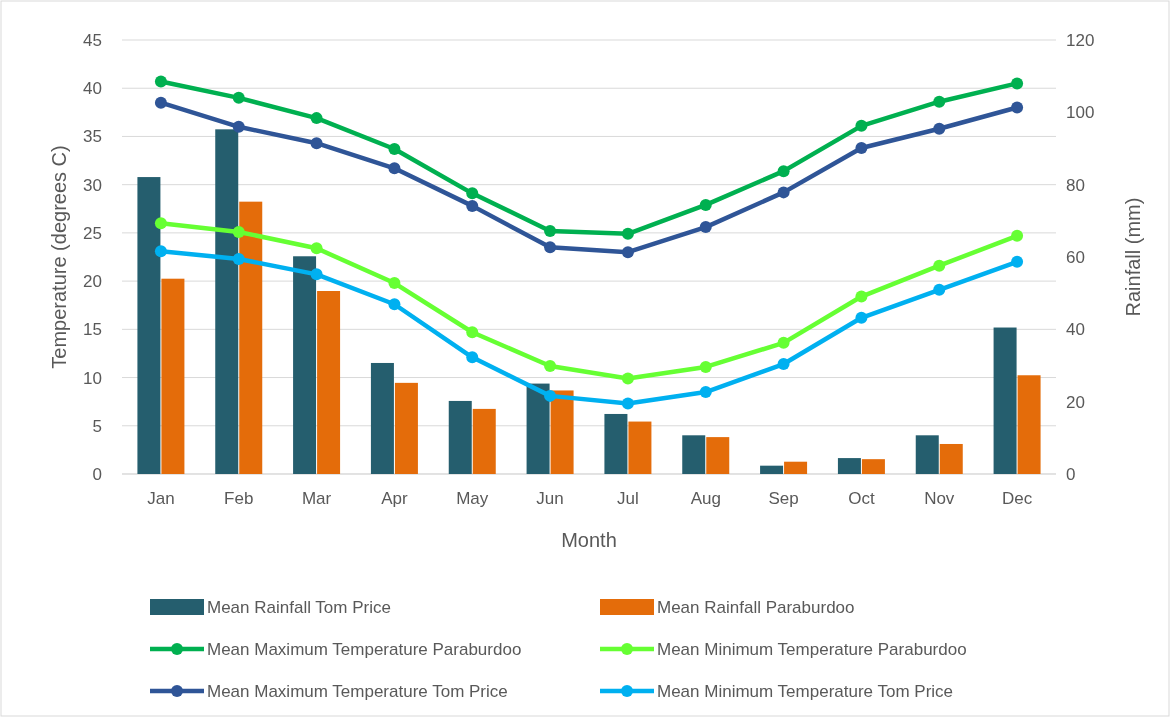 This screenshot has height=717, width=1170. I want to click on legend-label: Mean Minimum Temperature Tom Price, so click(805, 691).